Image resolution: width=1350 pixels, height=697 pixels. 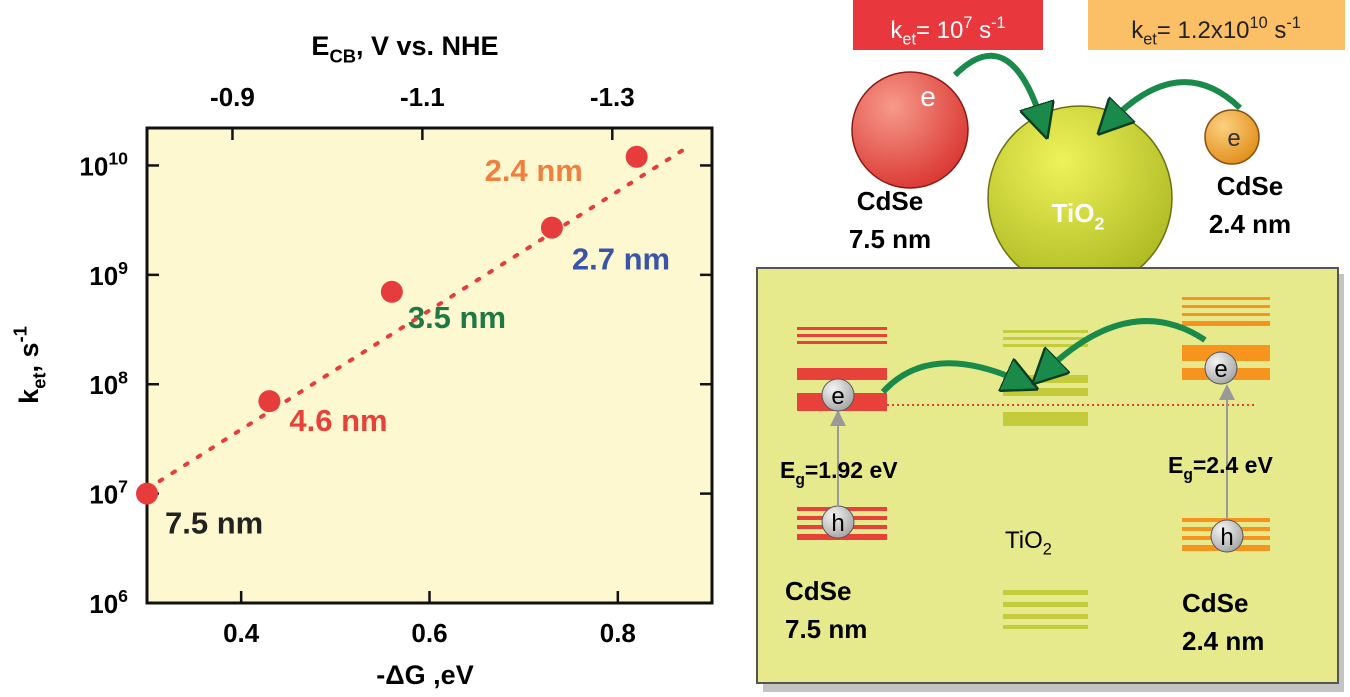 I want to click on y-axis-title: ket, s-1, so click(x=30, y=365).